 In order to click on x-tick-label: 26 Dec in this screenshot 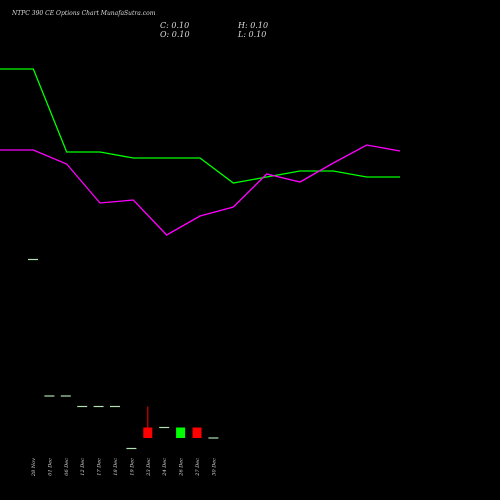, I will do `click(182, 467)`.